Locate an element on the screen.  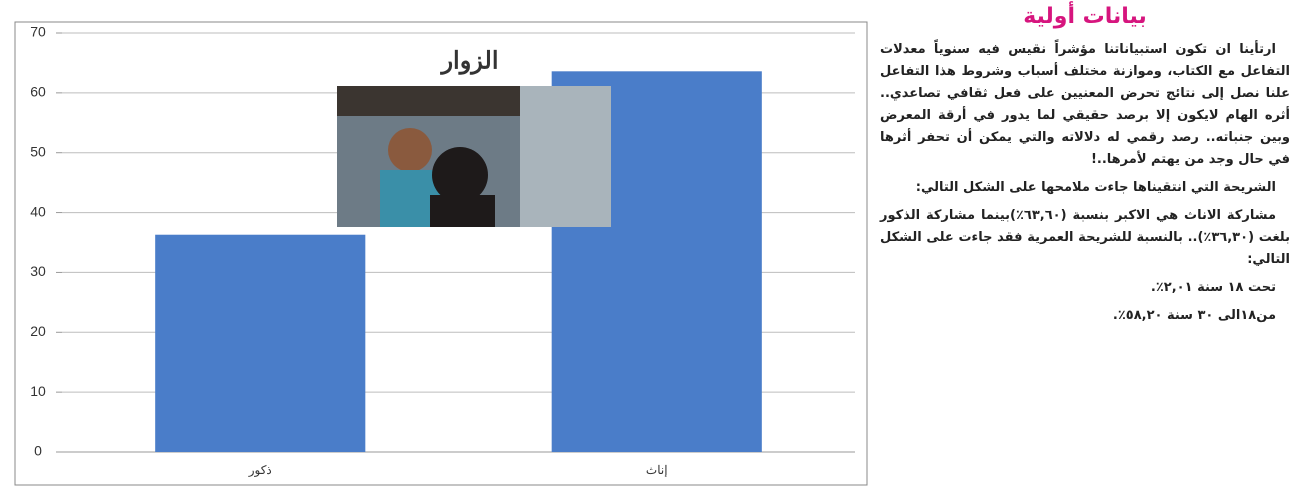
article-title: بيانات أولية is located at coordinates (1085, 16).